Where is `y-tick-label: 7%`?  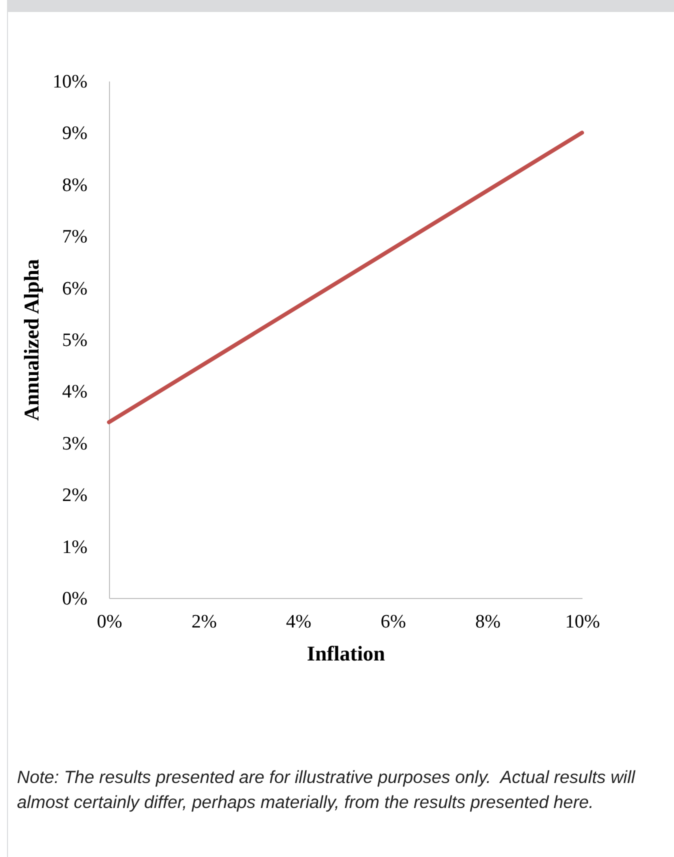
y-tick-label: 7% is located at coordinates (75, 237).